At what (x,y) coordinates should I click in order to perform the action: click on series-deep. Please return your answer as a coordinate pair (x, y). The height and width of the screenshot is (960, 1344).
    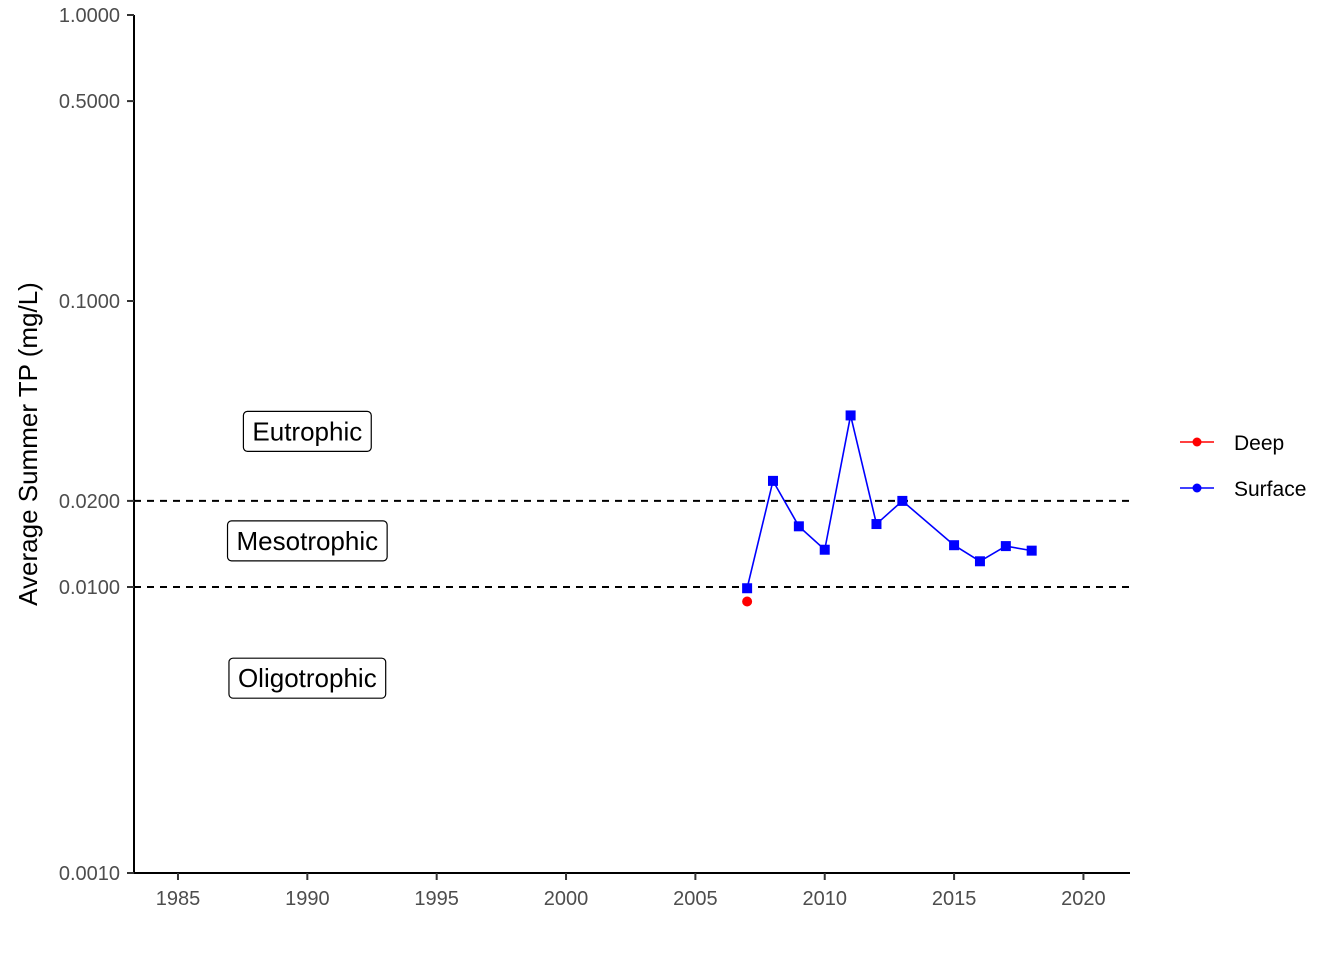
    Looking at the image, I should click on (747, 601).